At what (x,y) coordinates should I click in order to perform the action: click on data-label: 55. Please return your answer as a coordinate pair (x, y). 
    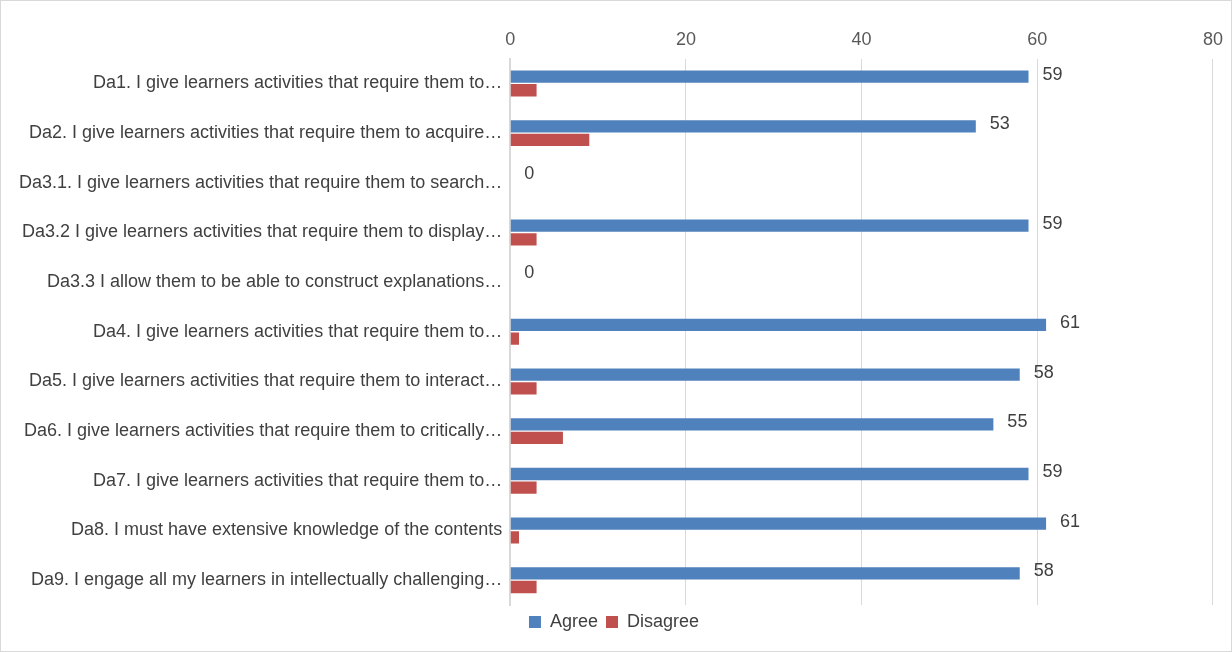
    Looking at the image, I should click on (1017, 421).